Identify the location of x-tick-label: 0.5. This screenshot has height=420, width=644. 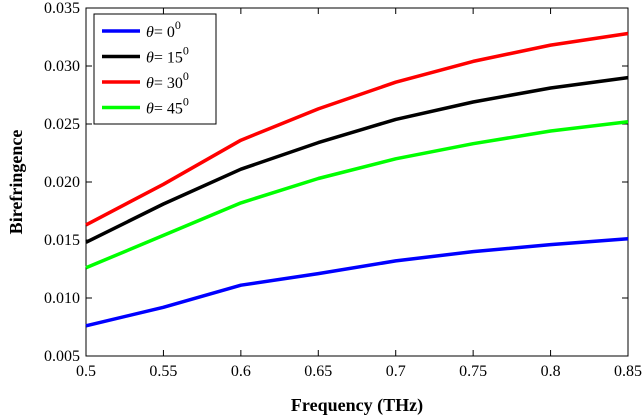
(86, 371).